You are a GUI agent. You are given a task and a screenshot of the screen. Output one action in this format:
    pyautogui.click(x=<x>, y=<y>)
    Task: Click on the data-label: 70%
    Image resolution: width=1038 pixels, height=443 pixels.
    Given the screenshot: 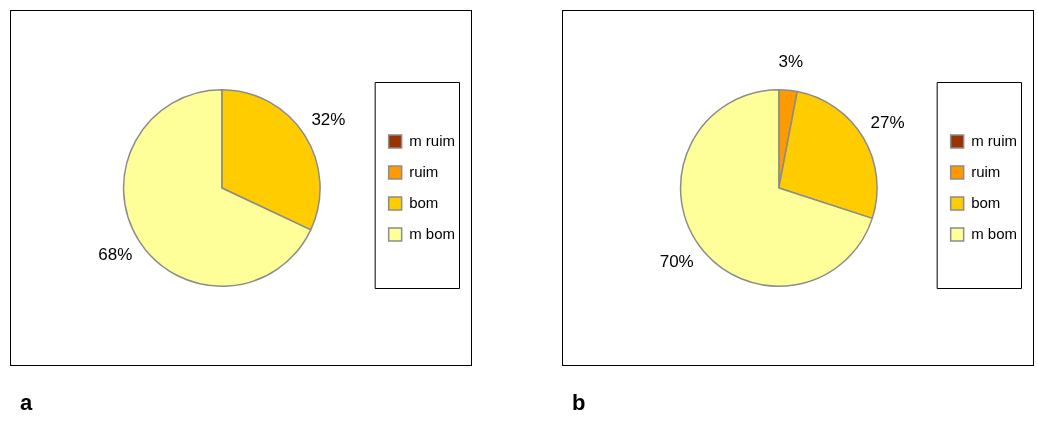 What is the action you would take?
    pyautogui.click(x=676, y=261)
    